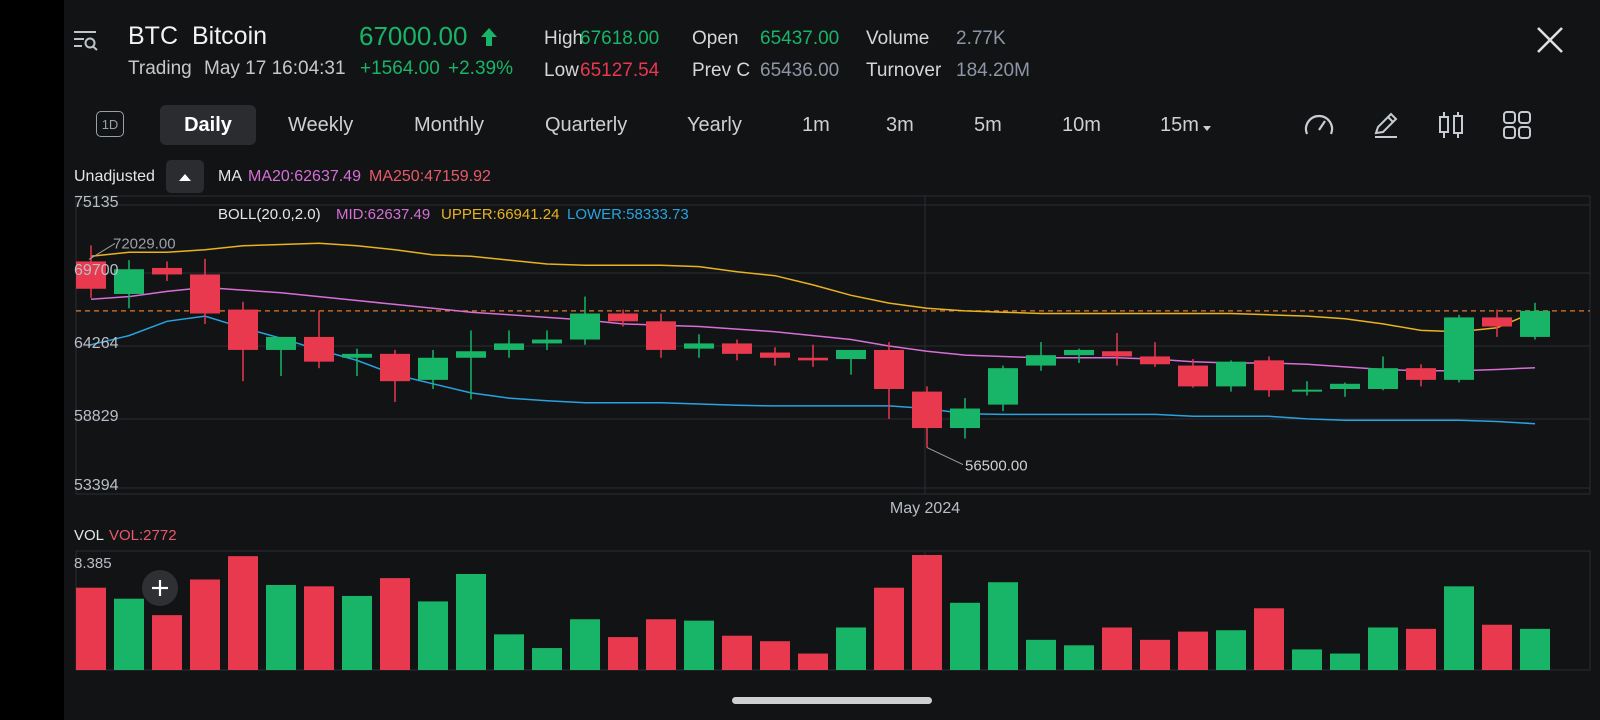  Describe the element at coordinates (1451, 125) in the screenshot. I see `candlestick-icon` at that location.